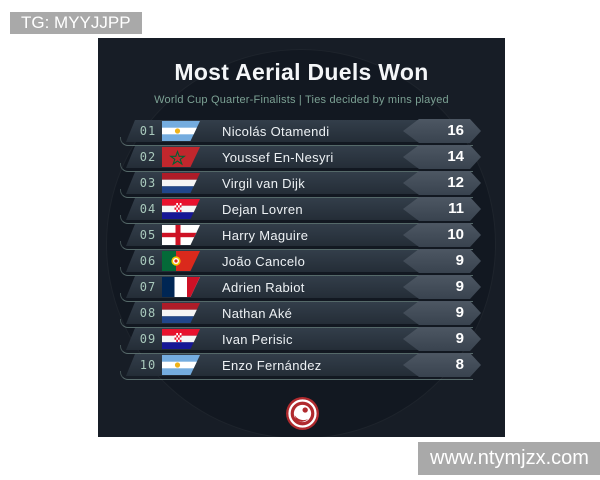 The image size is (600, 480). I want to click on ranking-row: 07 Adrien Rabiot 9, so click(297, 289).